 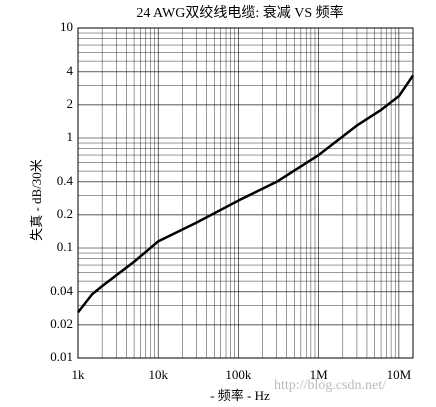 I want to click on x-tick-label: 1k, so click(x=79, y=374).